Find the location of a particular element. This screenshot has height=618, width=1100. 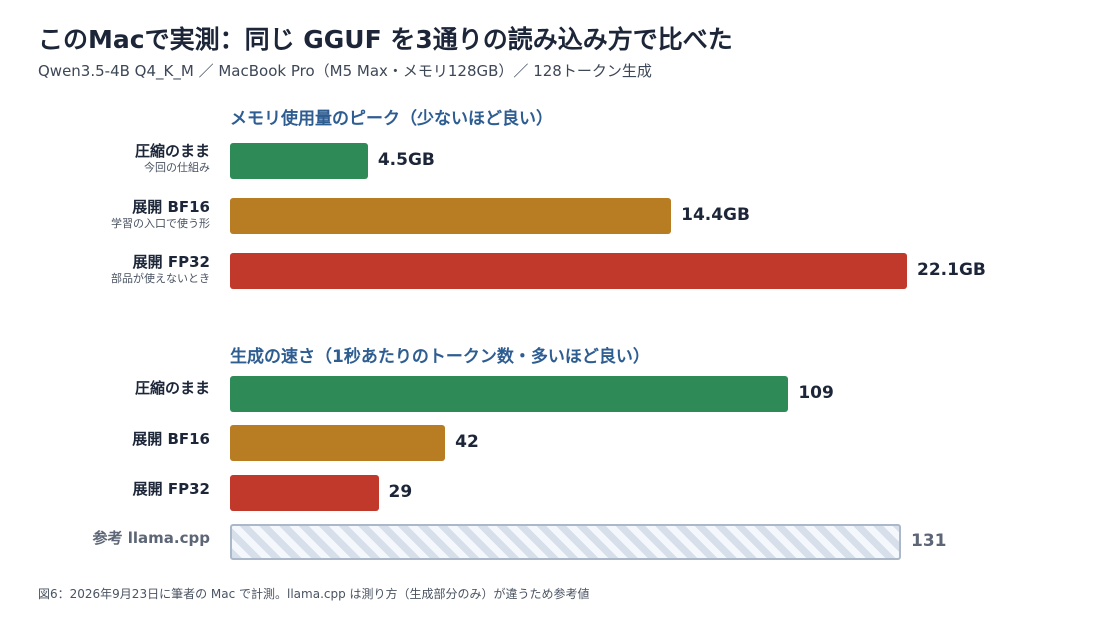

speed-section-title: 生成の速さ（1秒あたりのトークン数・多いほど良い） is located at coordinates (440, 357).